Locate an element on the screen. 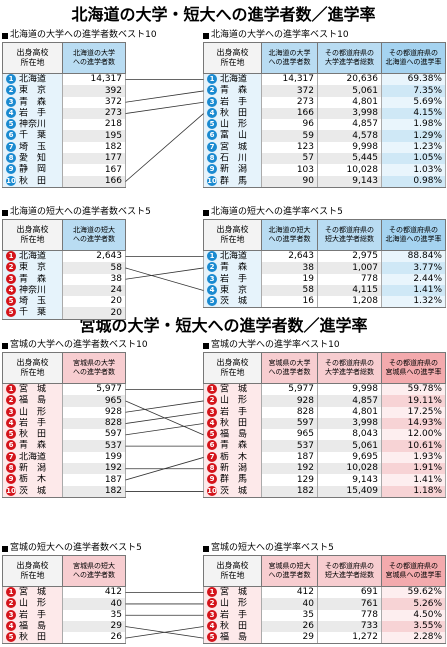  count-cell: 372 is located at coordinates (289, 91).